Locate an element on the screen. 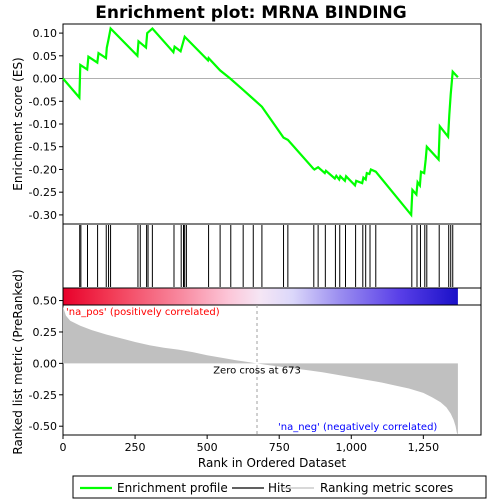 Image resolution: width=500 pixels, height=500 pixels. es-ylabel: Enrichment score (ES) is located at coordinates (18, 123).